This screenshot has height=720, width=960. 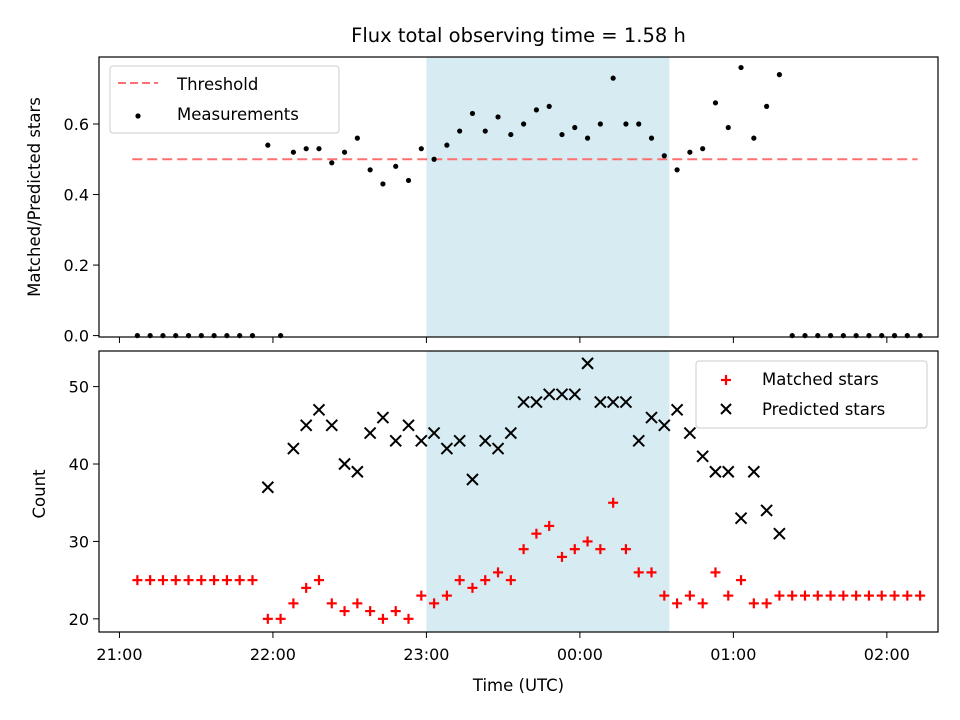 I want to click on legend-measurements-label: Measurements, so click(x=238, y=114).